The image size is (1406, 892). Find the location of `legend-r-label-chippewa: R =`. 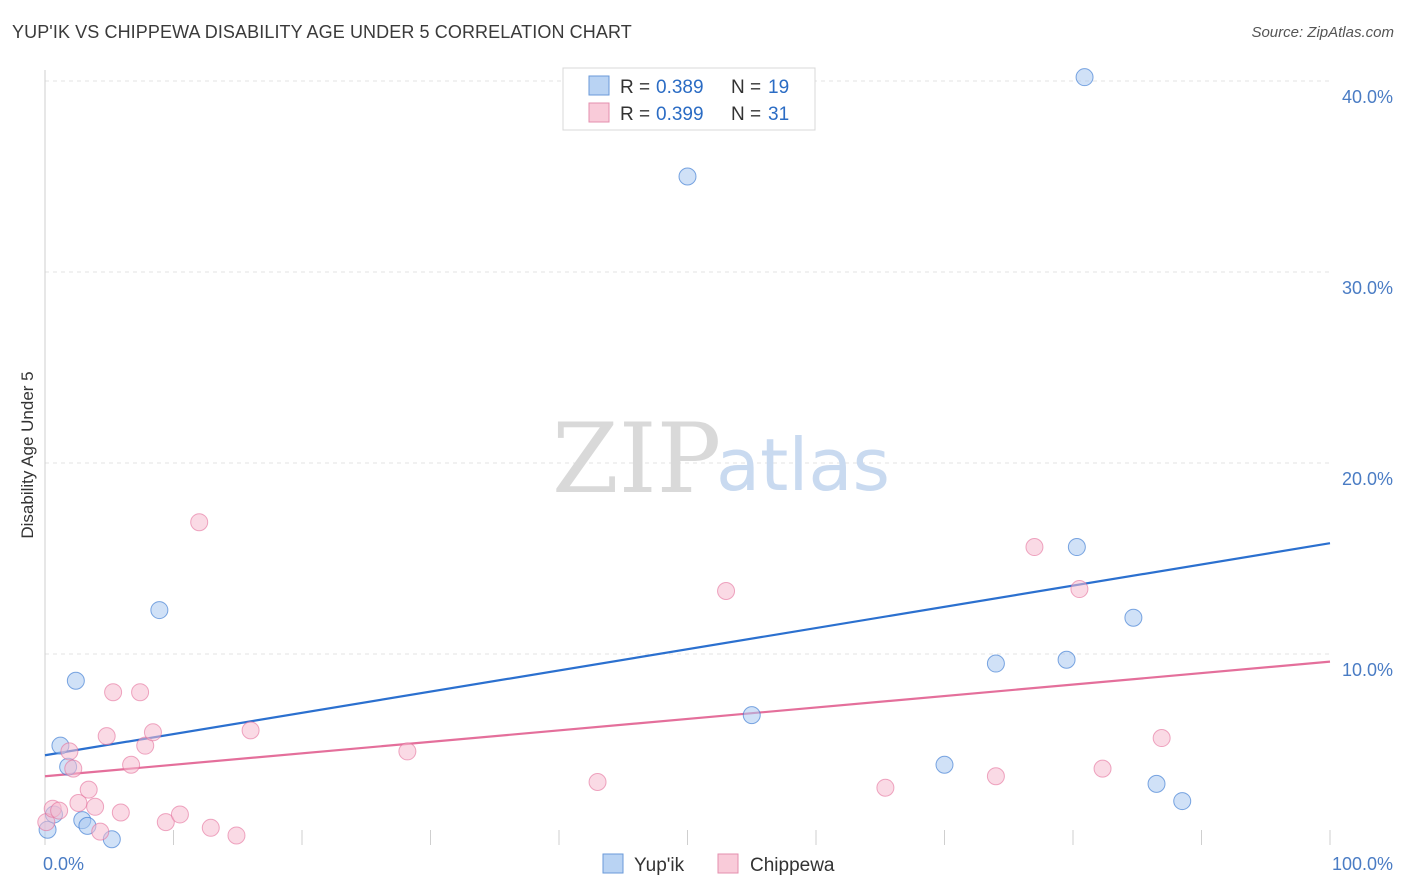

legend-r-label-chippewa: R = is located at coordinates (635, 114).